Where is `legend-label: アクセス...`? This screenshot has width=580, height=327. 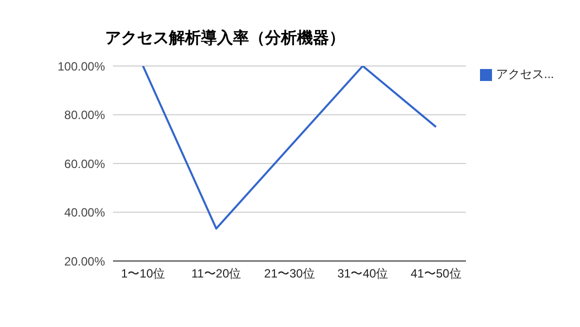 legend-label: アクセス... is located at coordinates (525, 74).